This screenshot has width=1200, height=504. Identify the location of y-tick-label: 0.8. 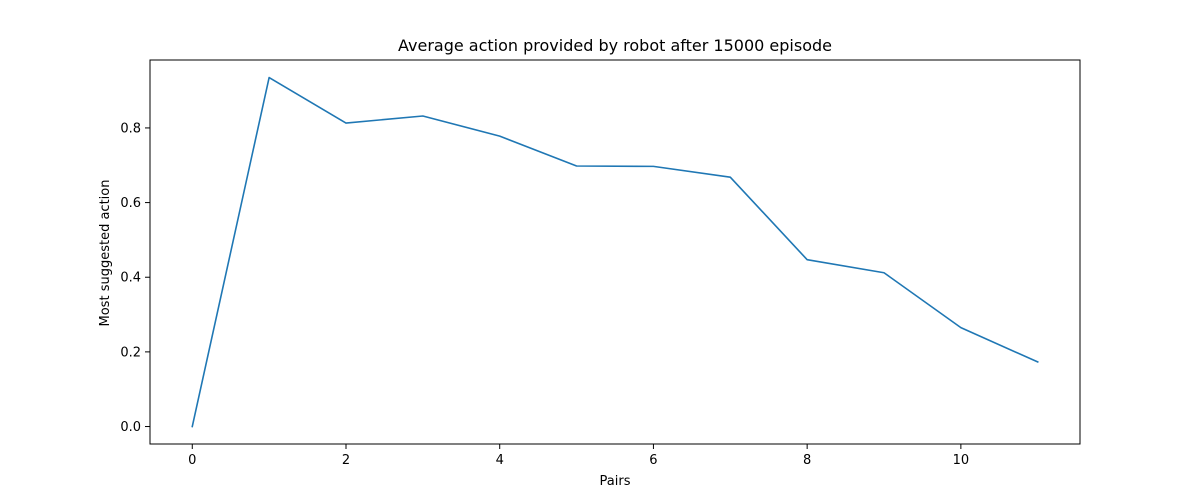
(130, 128).